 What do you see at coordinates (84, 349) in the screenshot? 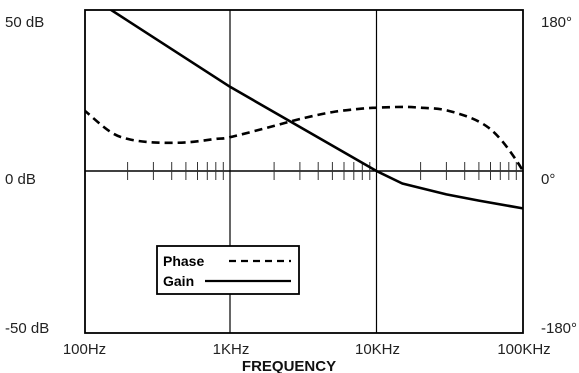
I see `x-tick-label: 100Hz` at bounding box center [84, 349].